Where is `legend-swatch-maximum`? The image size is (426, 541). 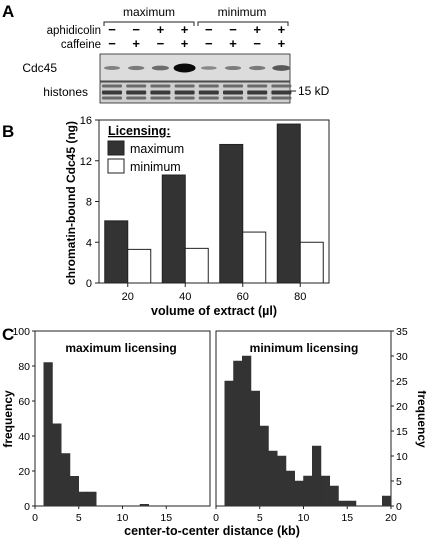 legend-swatch-maximum is located at coordinates (116, 148).